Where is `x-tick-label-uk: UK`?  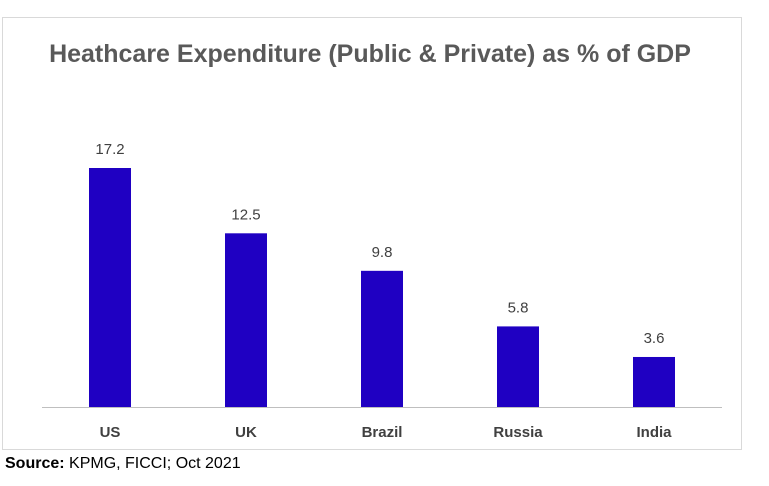
x-tick-label-uk: UK is located at coordinates (246, 432).